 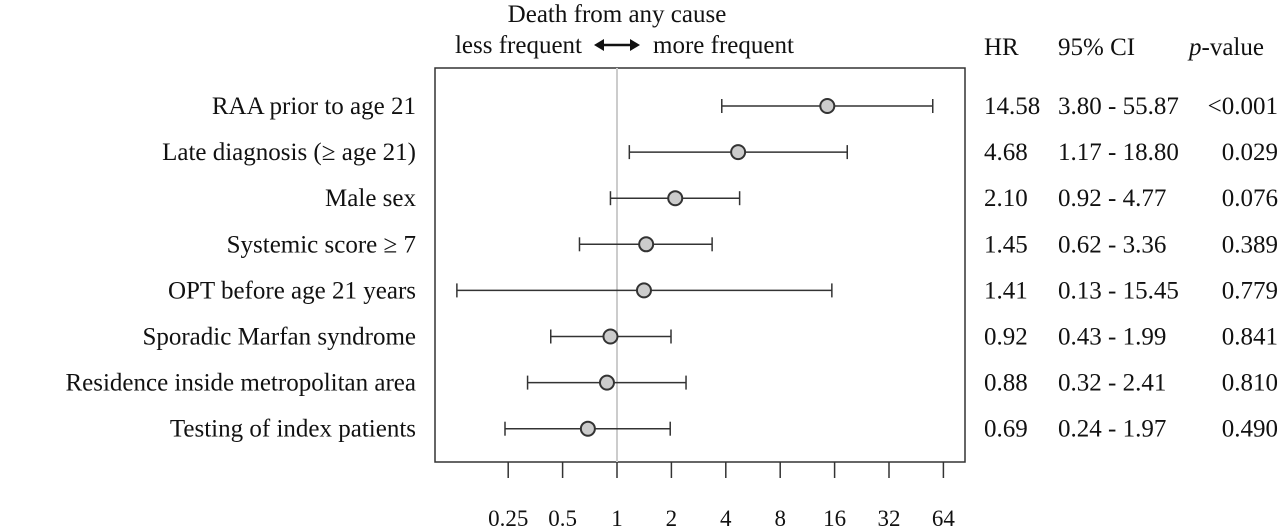 What do you see at coordinates (1233, 47) in the screenshot?
I see `pvalue-suffix: -value` at bounding box center [1233, 47].